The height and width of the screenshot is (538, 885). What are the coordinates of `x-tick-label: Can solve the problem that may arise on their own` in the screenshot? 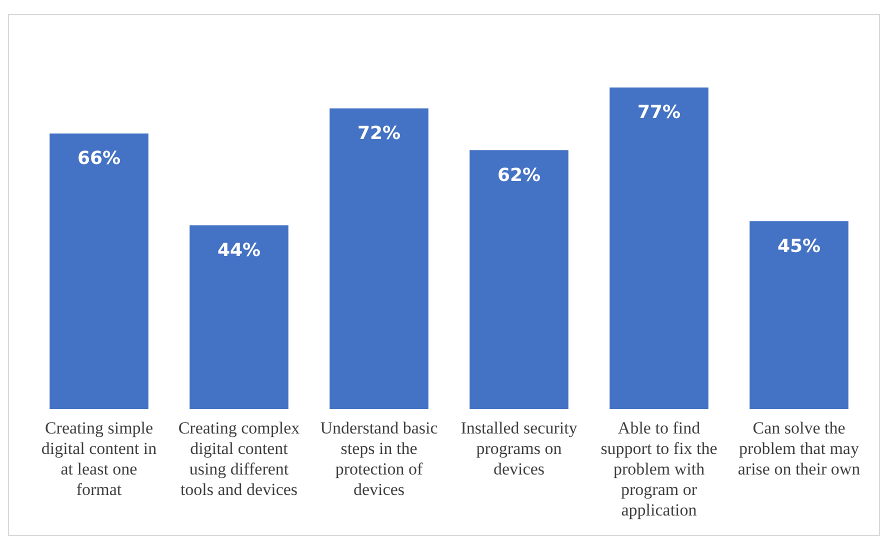 It's located at (799, 448).